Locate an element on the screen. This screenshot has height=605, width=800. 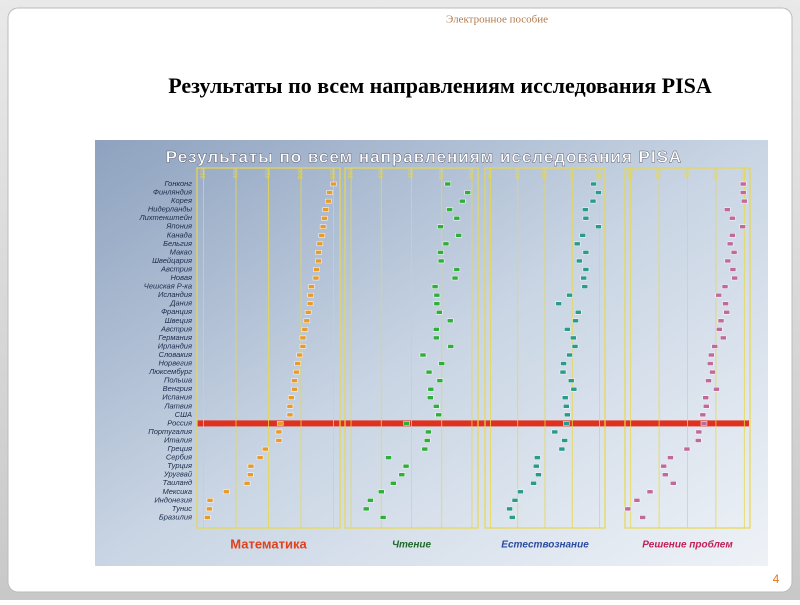
country-label: Швеция is located at coordinates (178, 320).